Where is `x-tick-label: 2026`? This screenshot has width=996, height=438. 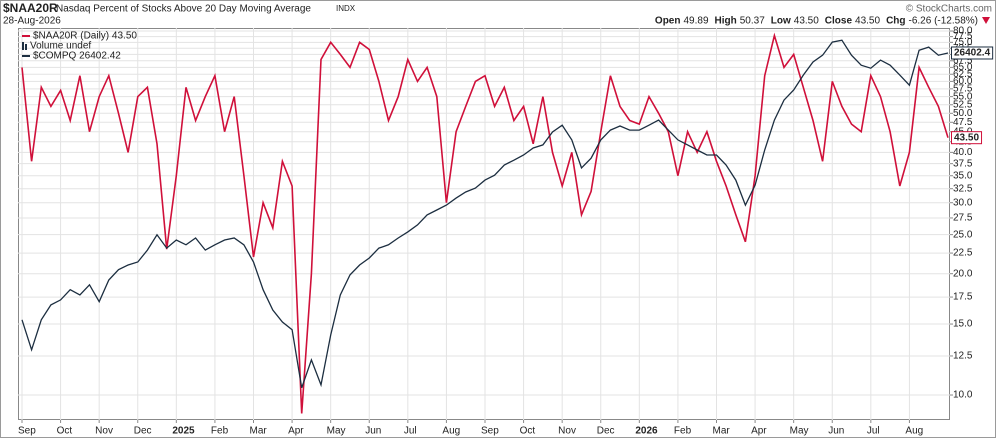
x-tick-label: 2026 is located at coordinates (646, 431).